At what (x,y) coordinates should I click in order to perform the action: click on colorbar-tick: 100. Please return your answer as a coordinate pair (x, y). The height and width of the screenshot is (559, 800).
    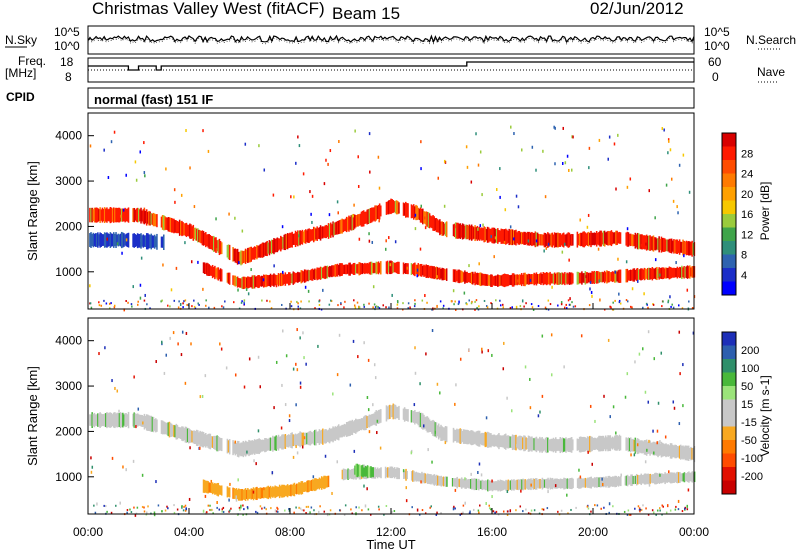
    Looking at the image, I should click on (750, 369).